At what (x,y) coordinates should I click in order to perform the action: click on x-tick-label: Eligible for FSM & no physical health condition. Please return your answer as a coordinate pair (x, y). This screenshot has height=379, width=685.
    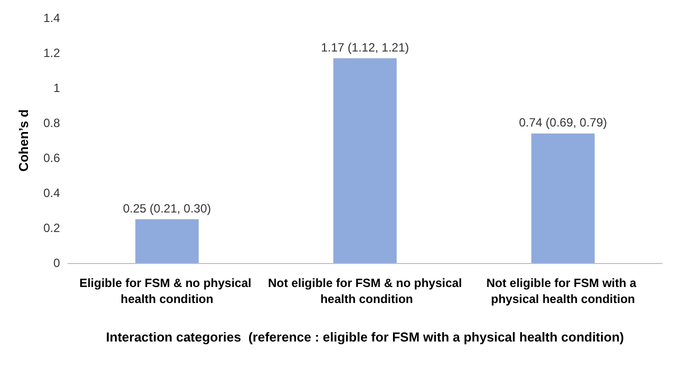
    Looking at the image, I should click on (167, 291).